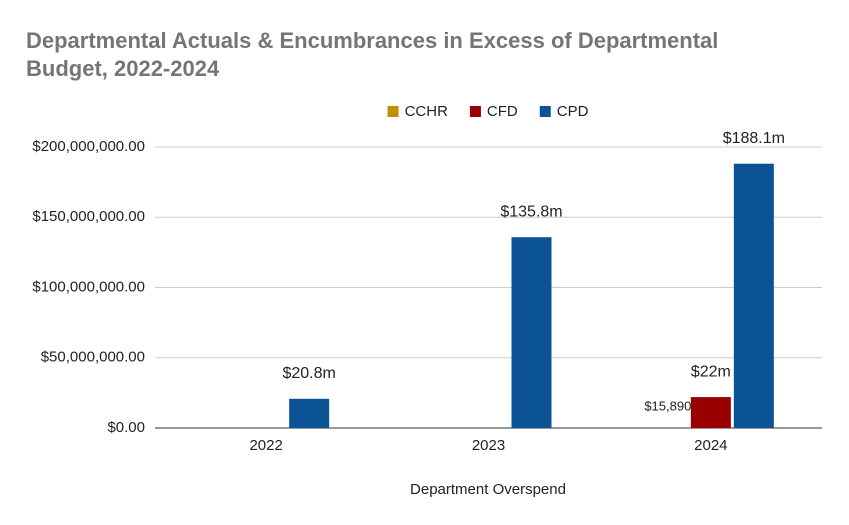  Describe the element at coordinates (667, 405) in the screenshot. I see `data-label: $15,890` at that location.